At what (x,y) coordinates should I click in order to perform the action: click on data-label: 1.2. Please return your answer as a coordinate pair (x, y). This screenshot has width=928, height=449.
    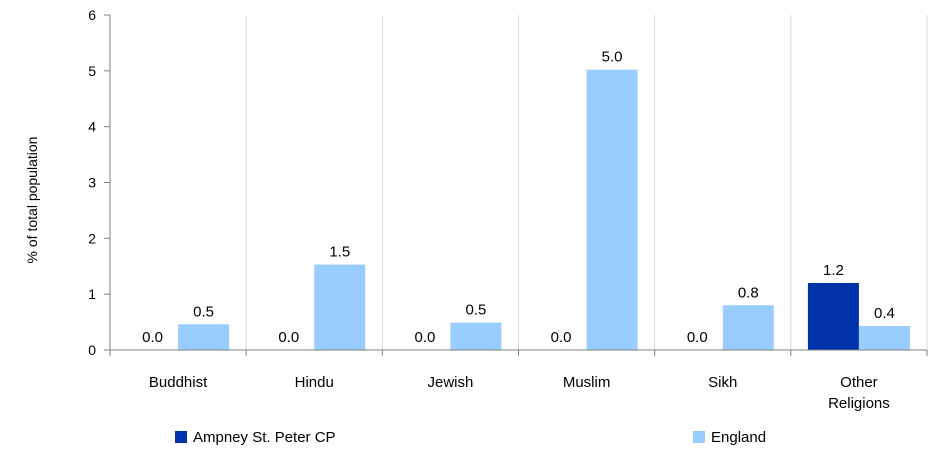
    Looking at the image, I should click on (833, 270).